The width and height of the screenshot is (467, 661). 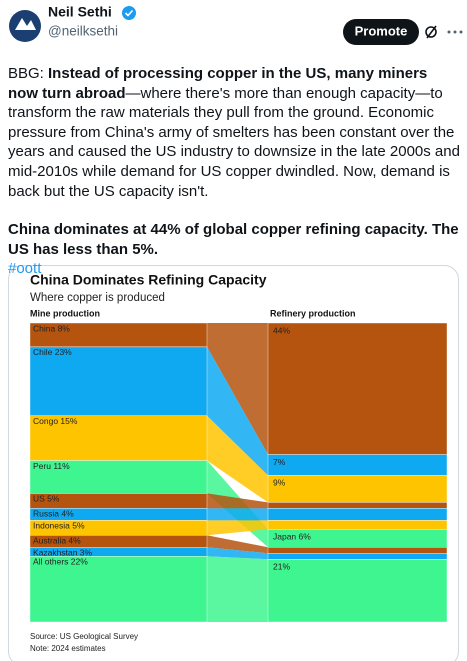 I want to click on mine-label: Congo 15%, so click(x=55, y=421).